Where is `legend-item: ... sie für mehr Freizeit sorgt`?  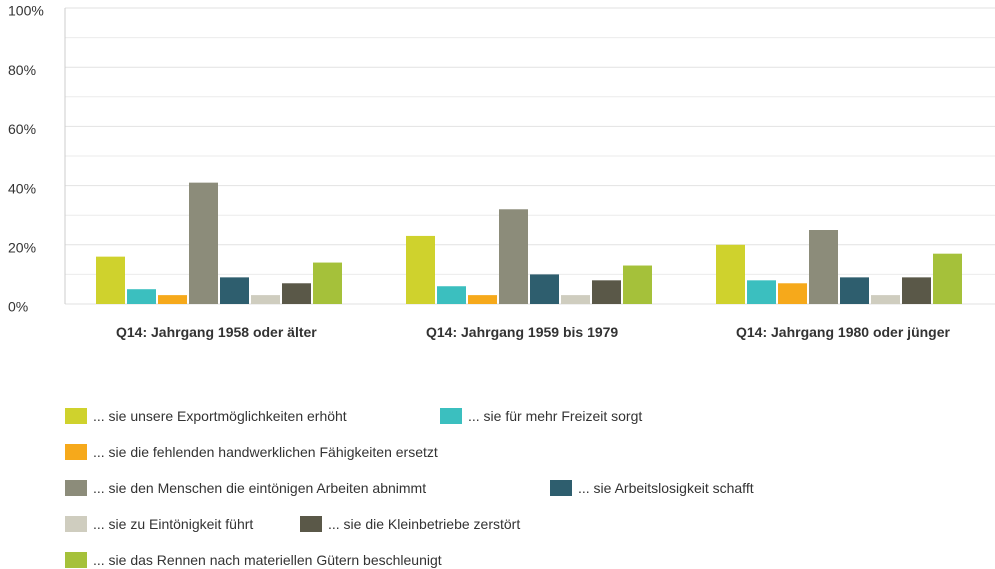
legend-item: ... sie für mehr Freizeit sorgt is located at coordinates (541, 416).